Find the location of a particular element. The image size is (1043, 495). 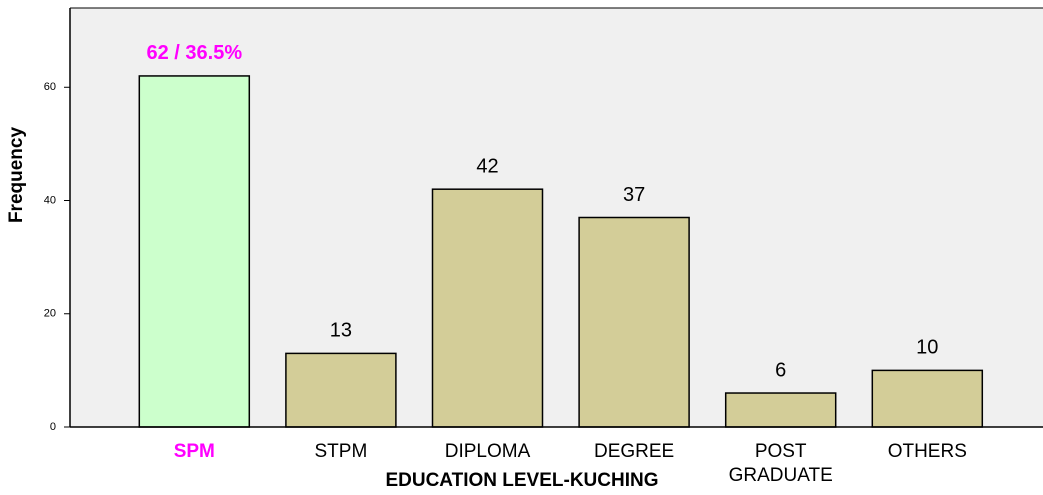

y-tick-label: 40 is located at coordinates (50, 200).